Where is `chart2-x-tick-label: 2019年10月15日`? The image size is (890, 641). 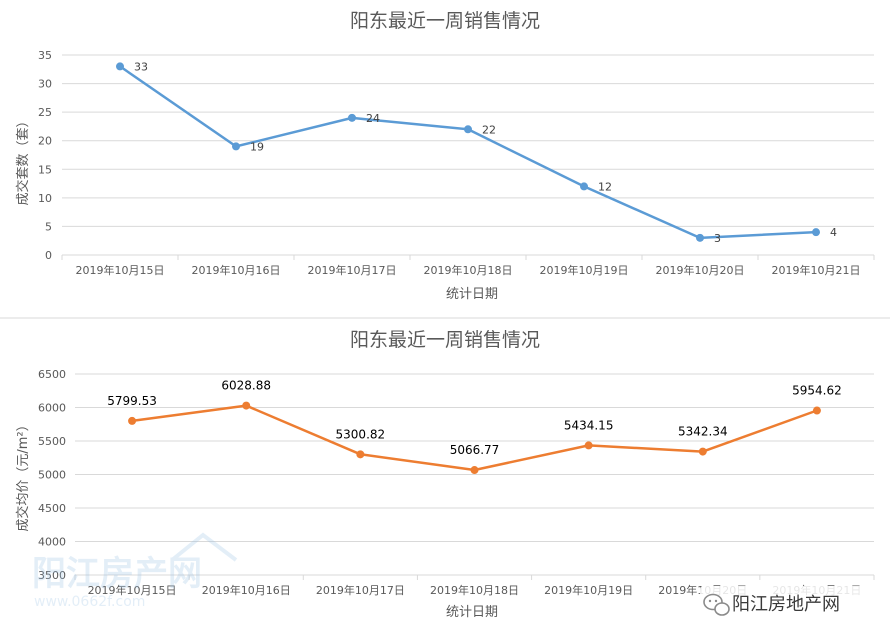 chart2-x-tick-label: 2019年10月15日 is located at coordinates (132, 590).